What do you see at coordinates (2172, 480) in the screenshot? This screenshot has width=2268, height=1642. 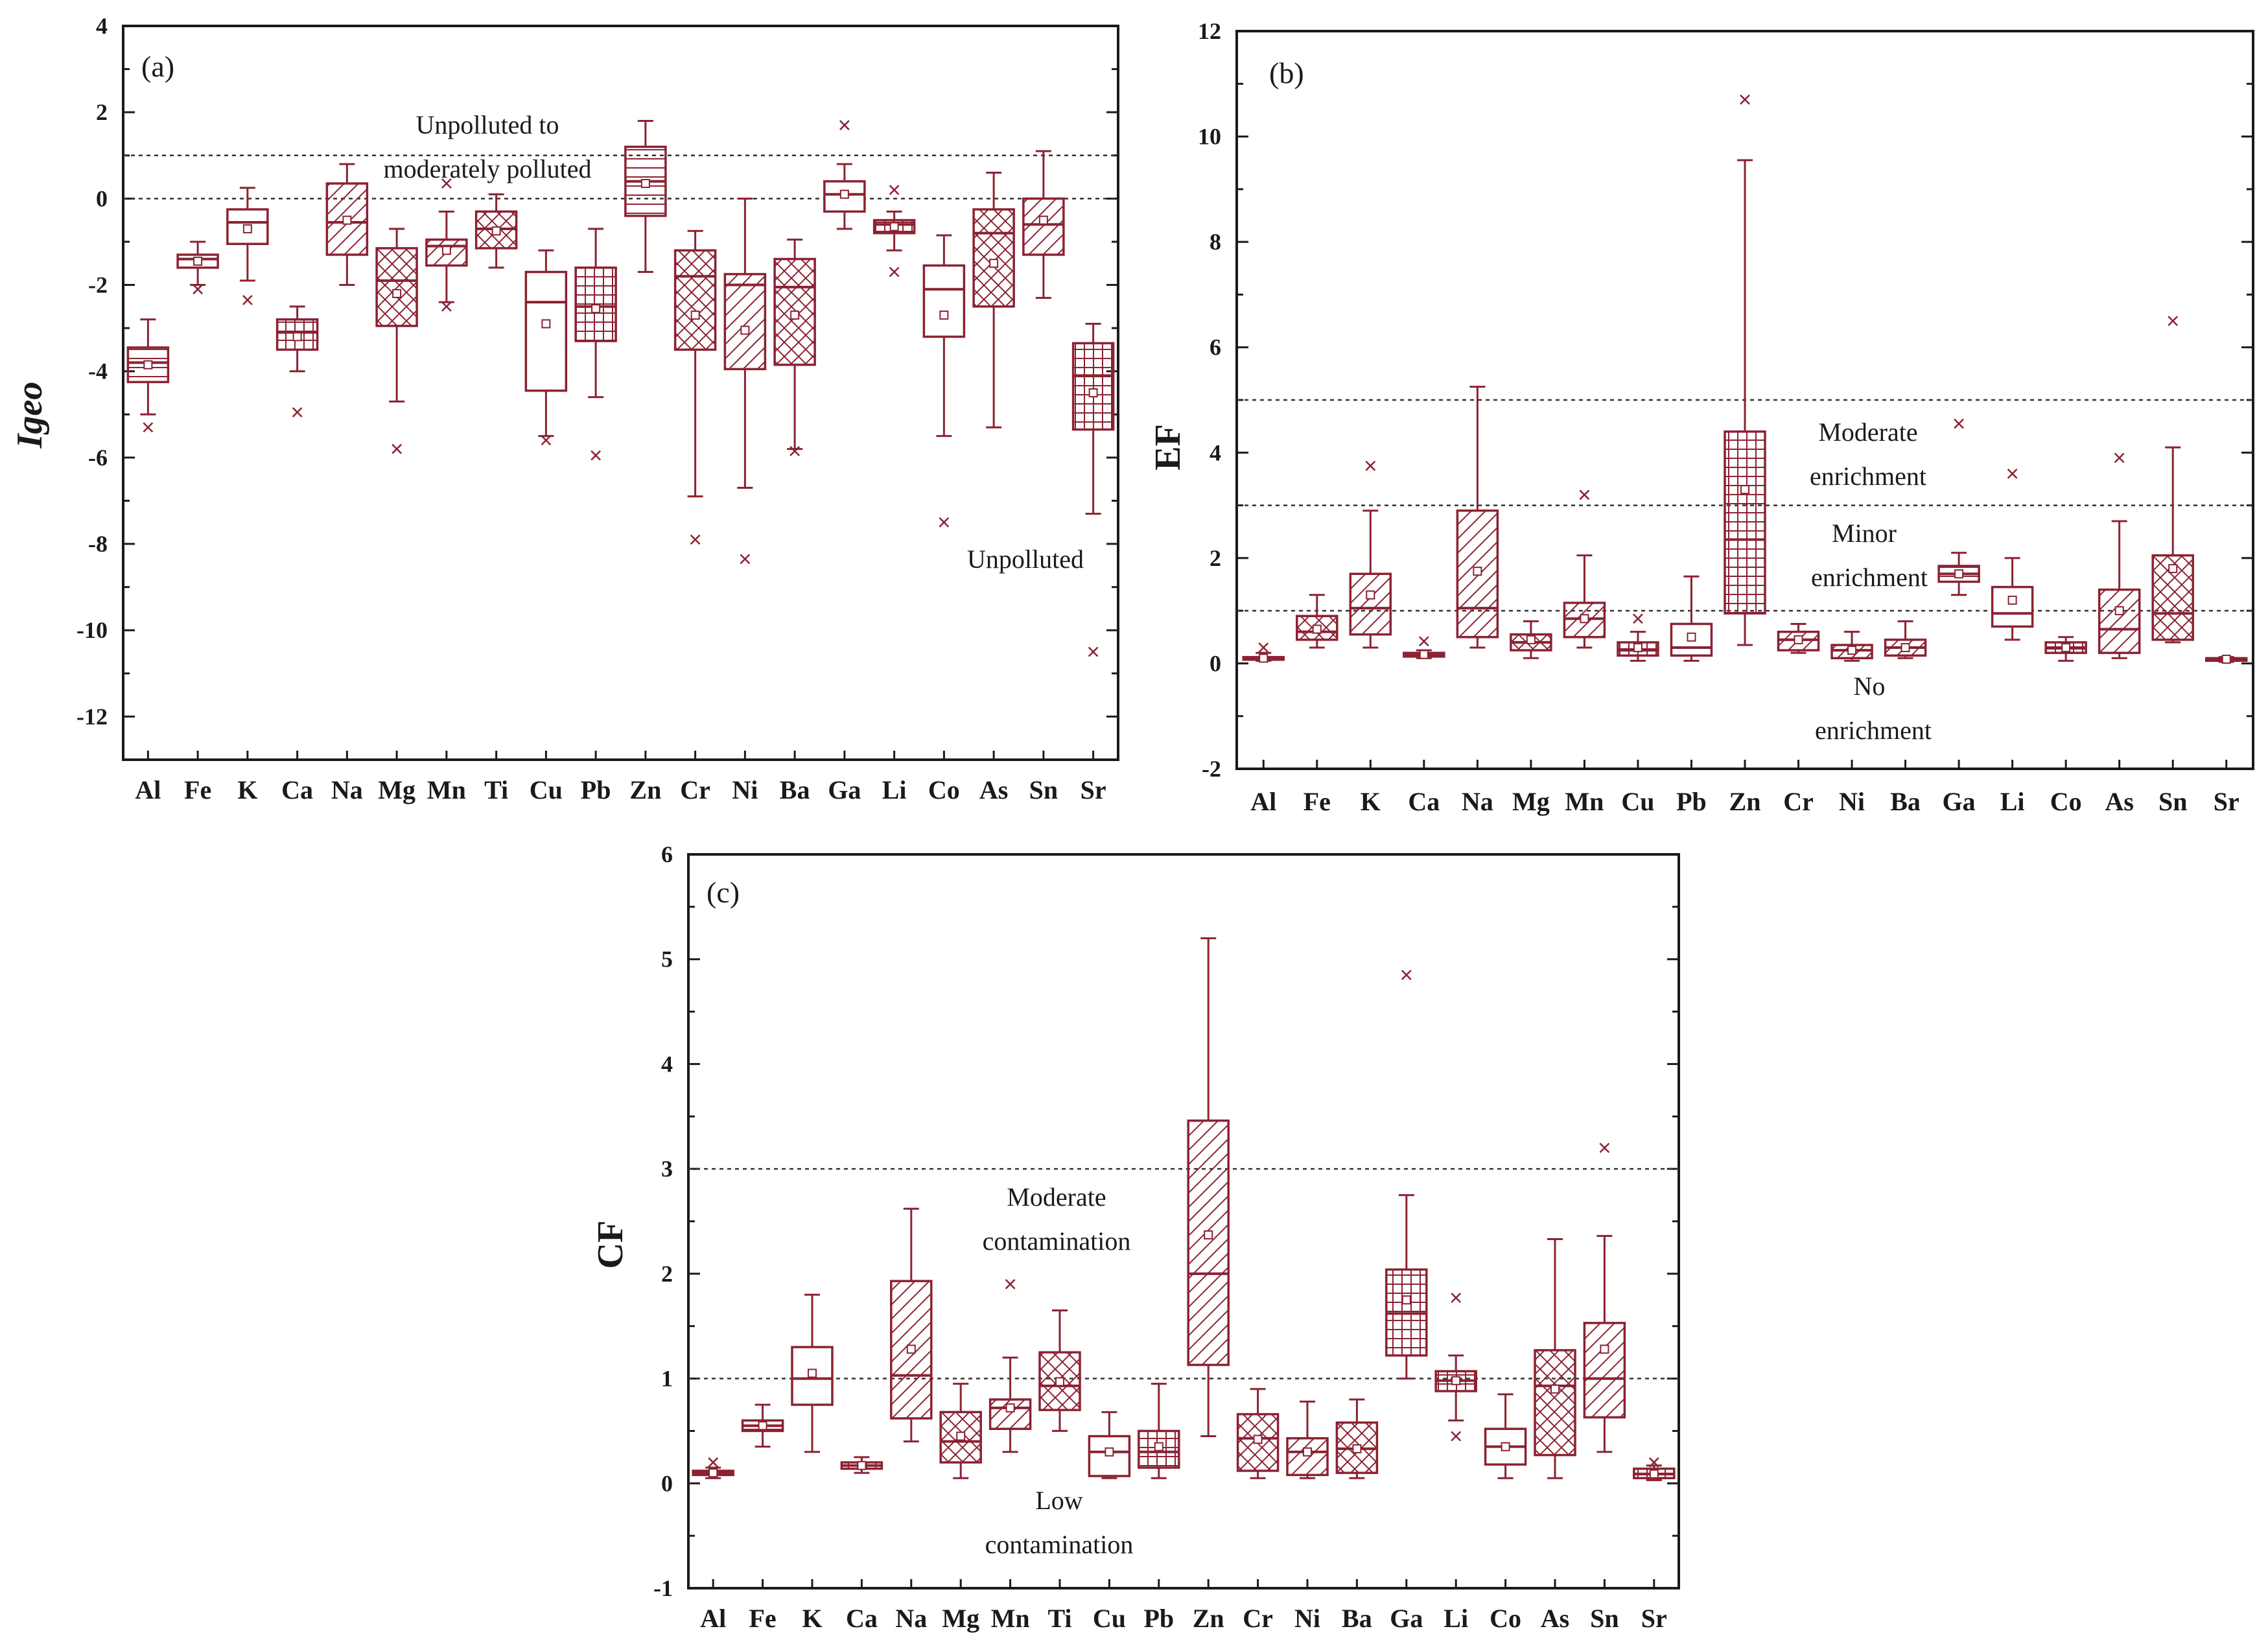 I see `panel-b-box-sn` at bounding box center [2172, 480].